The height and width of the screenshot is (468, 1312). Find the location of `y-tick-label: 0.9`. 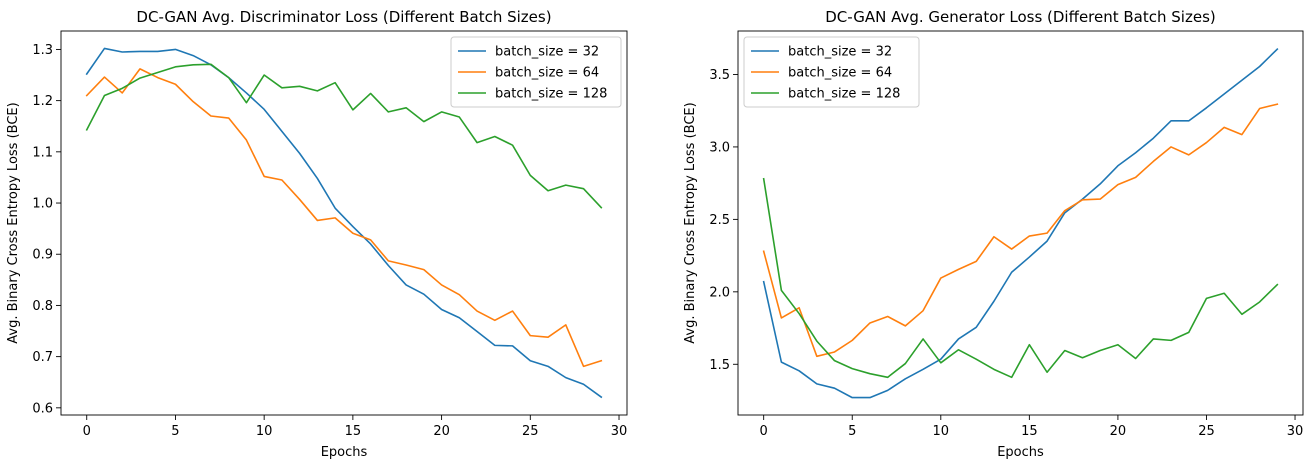

y-tick-label: 0.9 is located at coordinates (42, 255).